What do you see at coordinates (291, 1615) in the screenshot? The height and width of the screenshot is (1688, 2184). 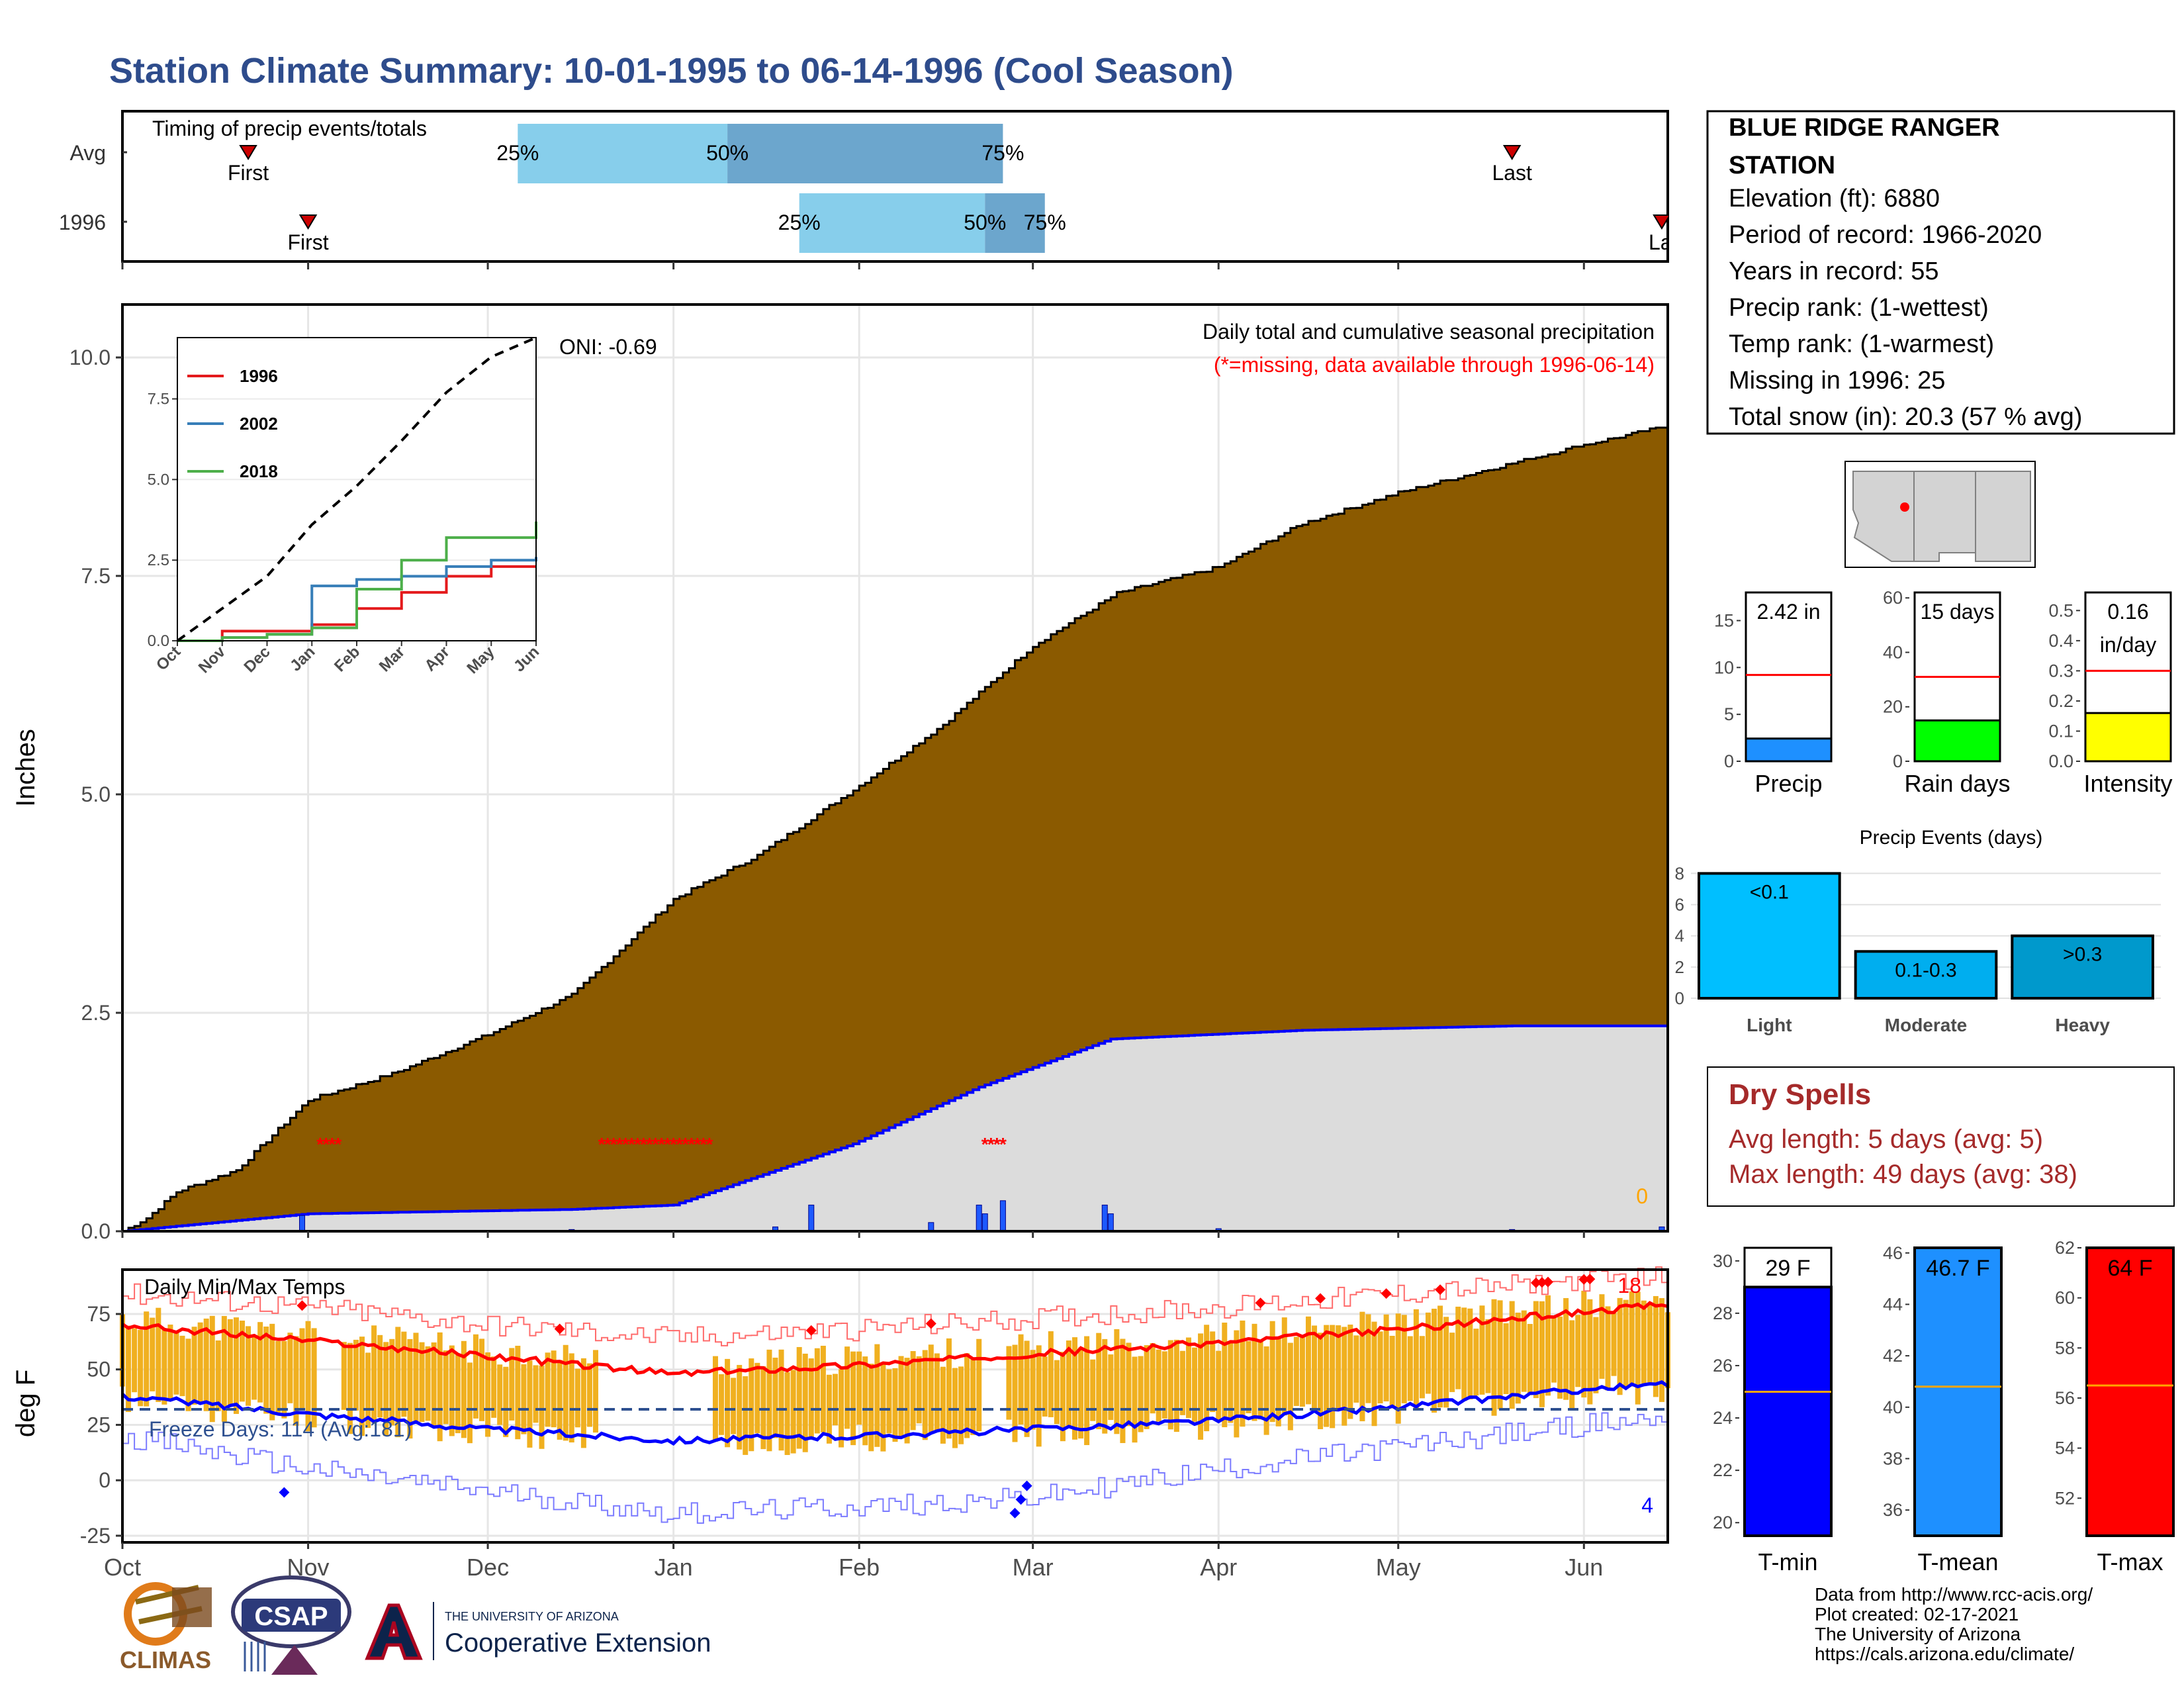 I see `csap-logo-plate` at bounding box center [291, 1615].